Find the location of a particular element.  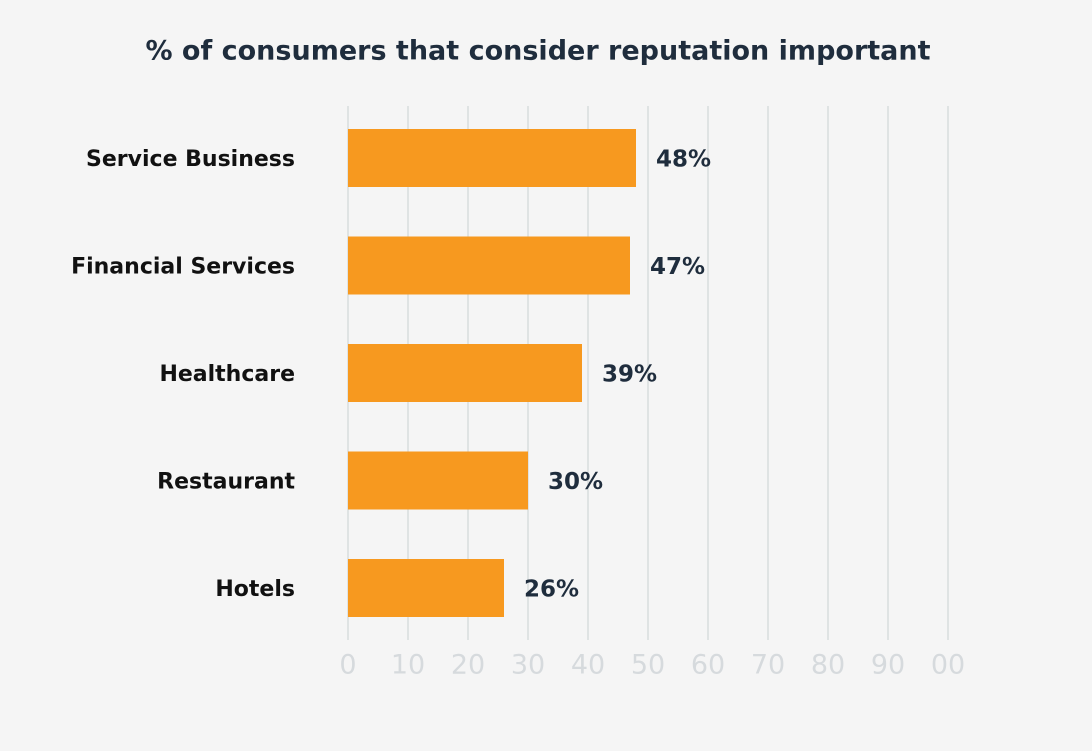

x-tick-label: 50 is located at coordinates (648, 665).